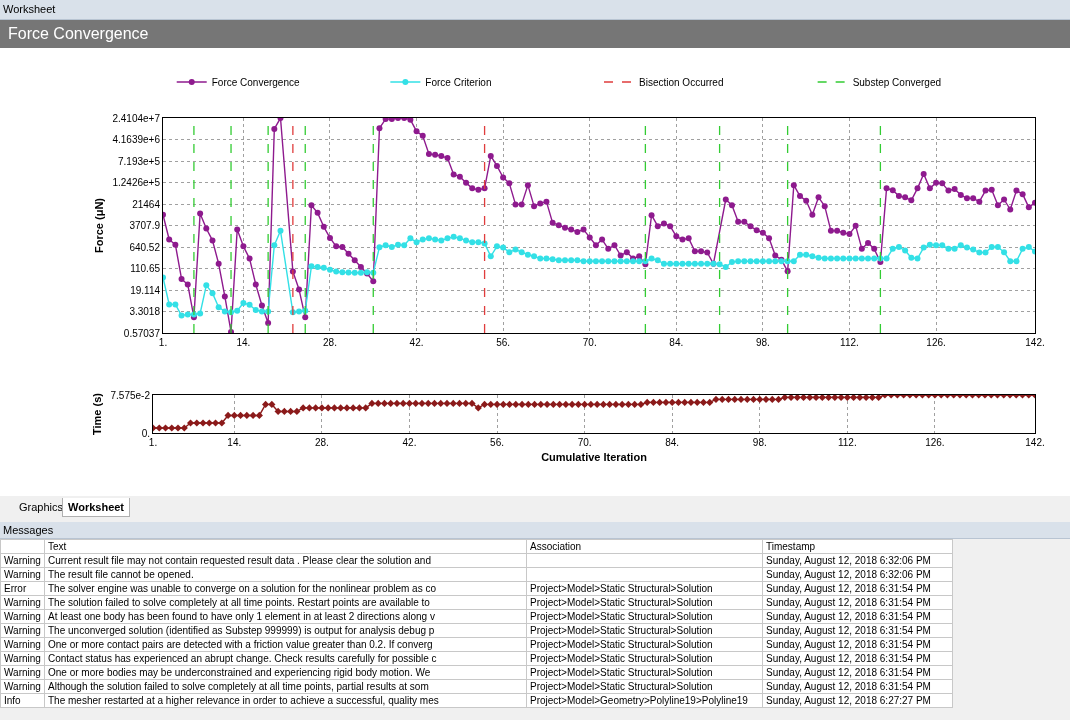 This screenshot has width=1070, height=720. I want to click on text: At least one body has been found to have only 1 element in at least 2 directions along v, so click(285, 616).